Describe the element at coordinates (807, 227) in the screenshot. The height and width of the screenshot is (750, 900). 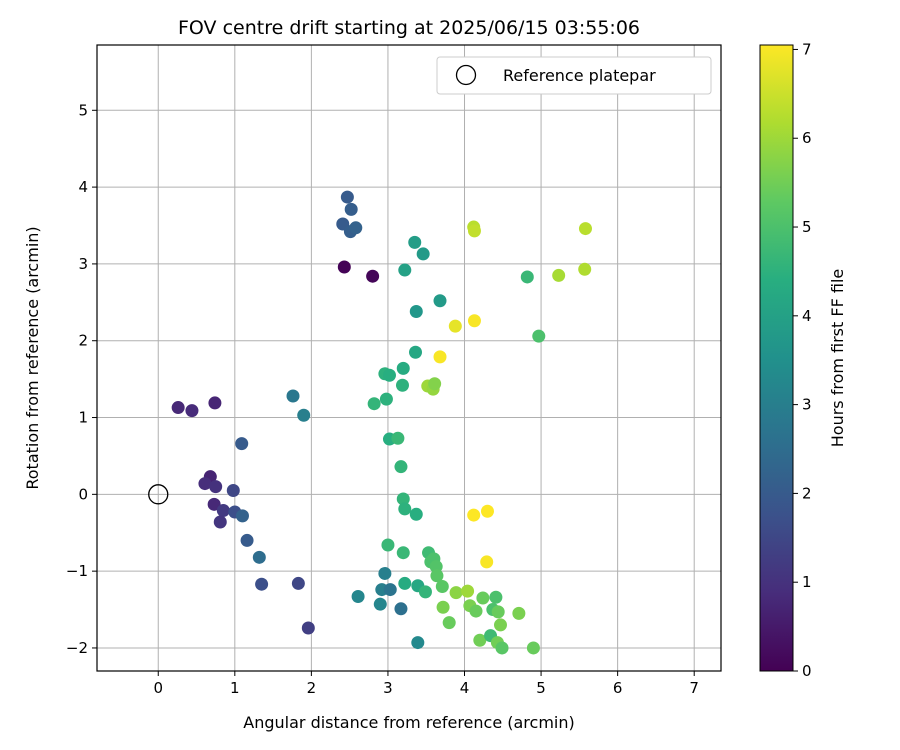
I see `colorbar-tick-label: 5` at that location.